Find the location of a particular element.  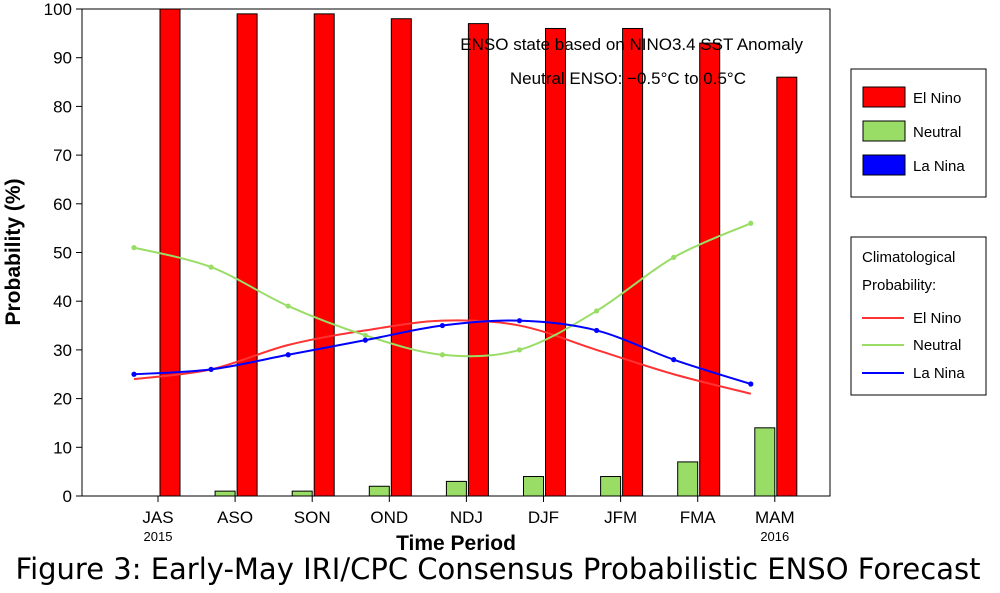

clim-point-la-nina-djf is located at coordinates (519, 321).